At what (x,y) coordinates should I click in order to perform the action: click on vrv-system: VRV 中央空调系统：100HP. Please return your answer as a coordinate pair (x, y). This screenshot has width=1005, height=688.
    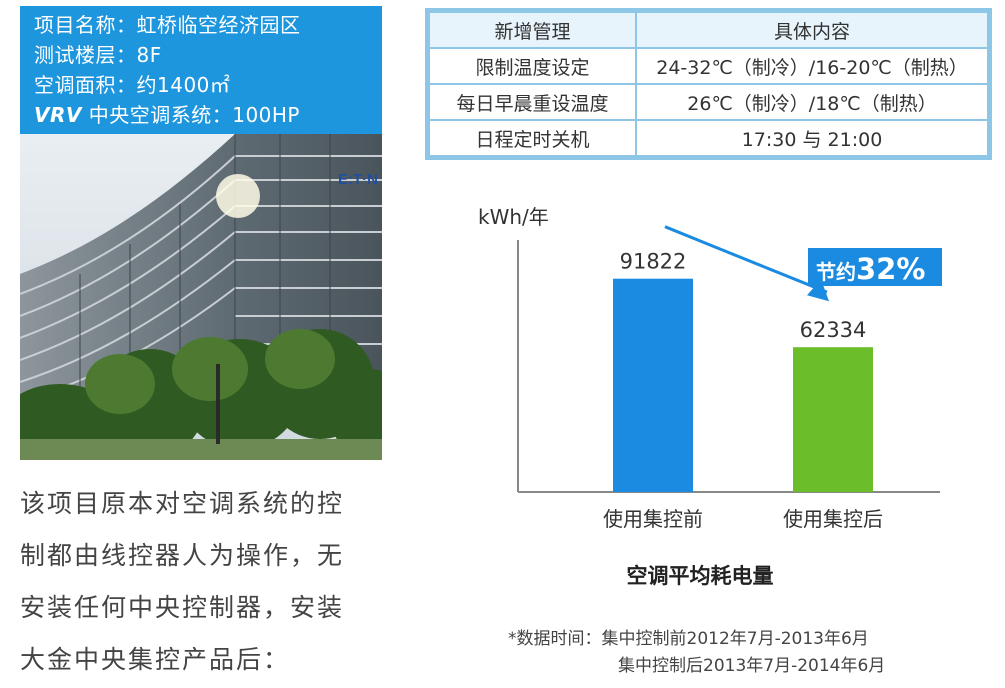
    Looking at the image, I should click on (208, 115).